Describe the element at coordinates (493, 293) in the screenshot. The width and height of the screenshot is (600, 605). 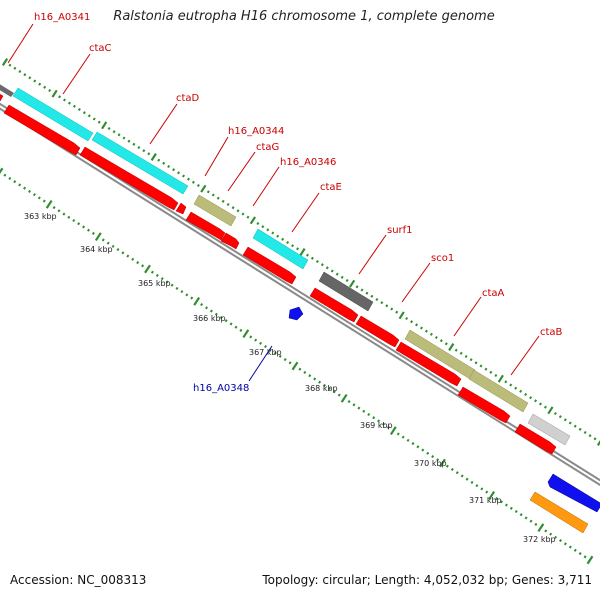
I see `gene-label-ctaa: ctaA` at that location.